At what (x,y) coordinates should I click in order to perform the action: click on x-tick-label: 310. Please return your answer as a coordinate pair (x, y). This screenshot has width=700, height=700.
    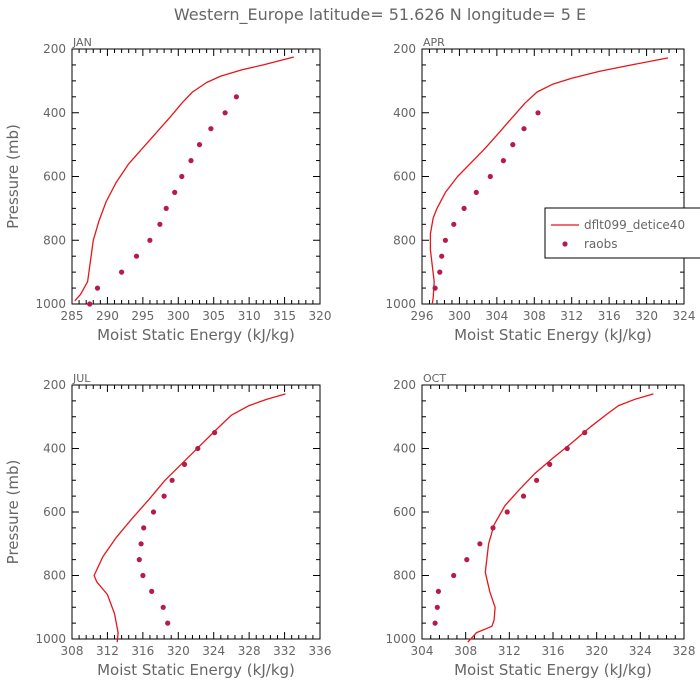
    Looking at the image, I should click on (249, 316).